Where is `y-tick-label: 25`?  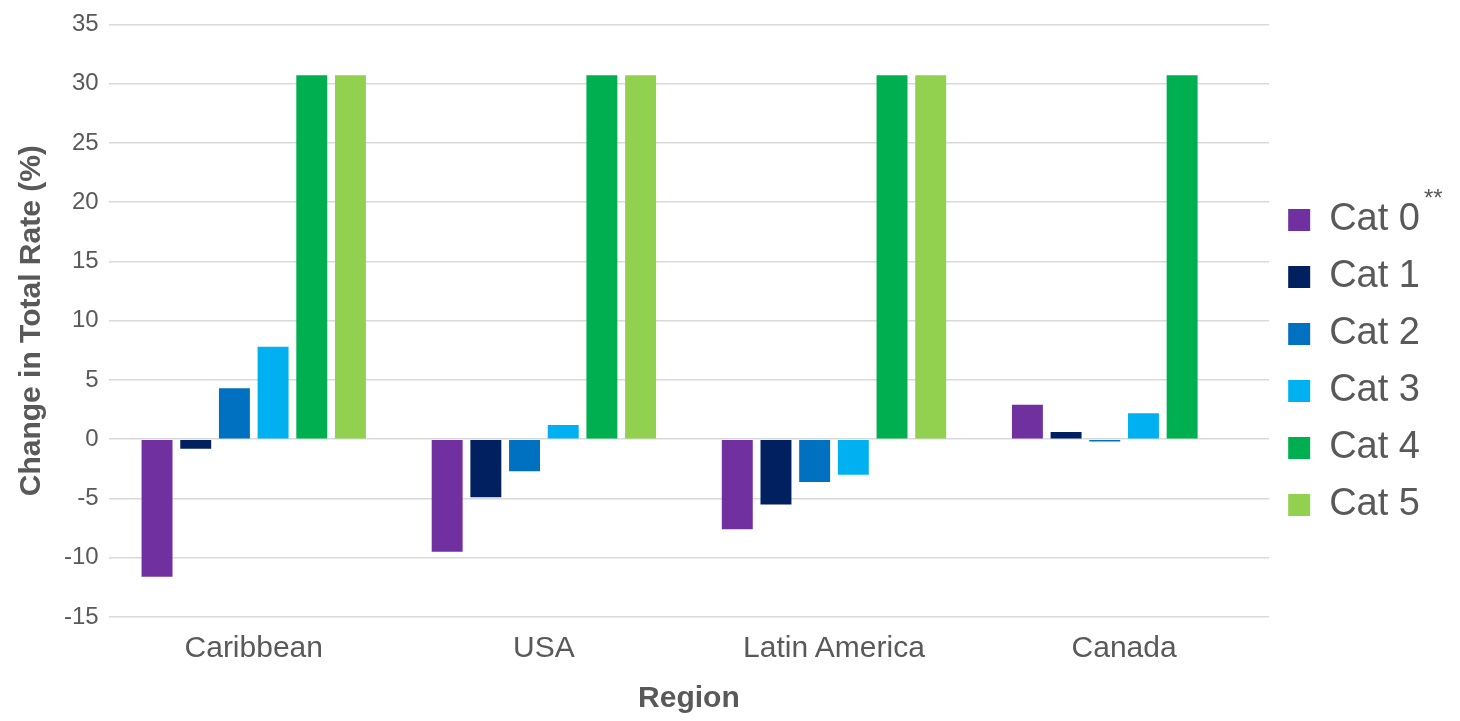
y-tick-label: 25 is located at coordinates (85, 141).